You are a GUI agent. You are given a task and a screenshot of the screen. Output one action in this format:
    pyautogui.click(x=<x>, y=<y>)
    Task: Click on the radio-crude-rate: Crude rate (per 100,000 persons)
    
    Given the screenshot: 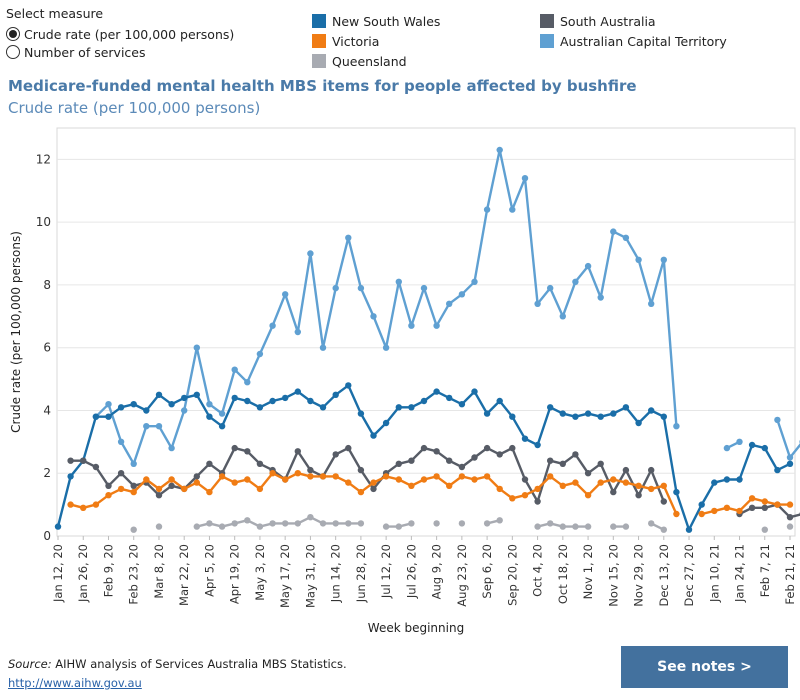 What is the action you would take?
    pyautogui.click(x=120, y=34)
    